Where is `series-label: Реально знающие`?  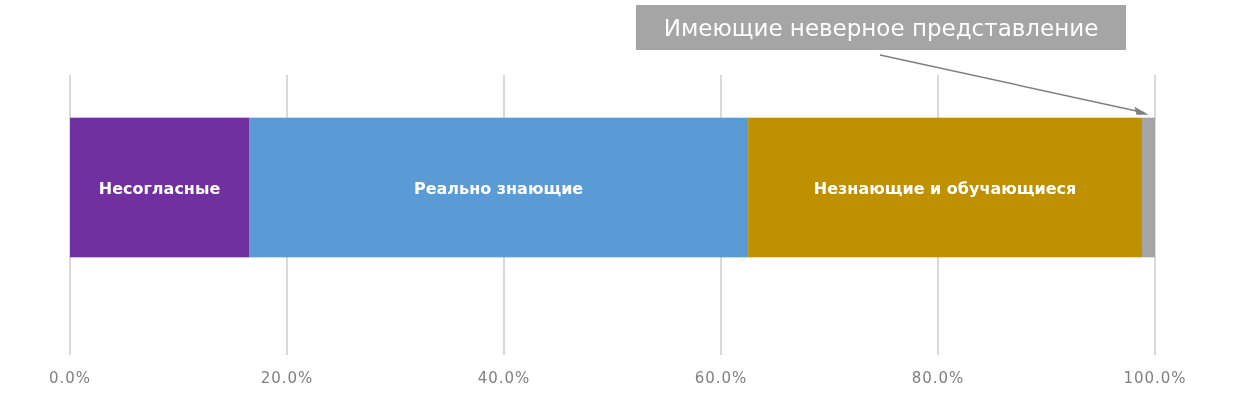
series-label: Реально знающие is located at coordinates (498, 188).